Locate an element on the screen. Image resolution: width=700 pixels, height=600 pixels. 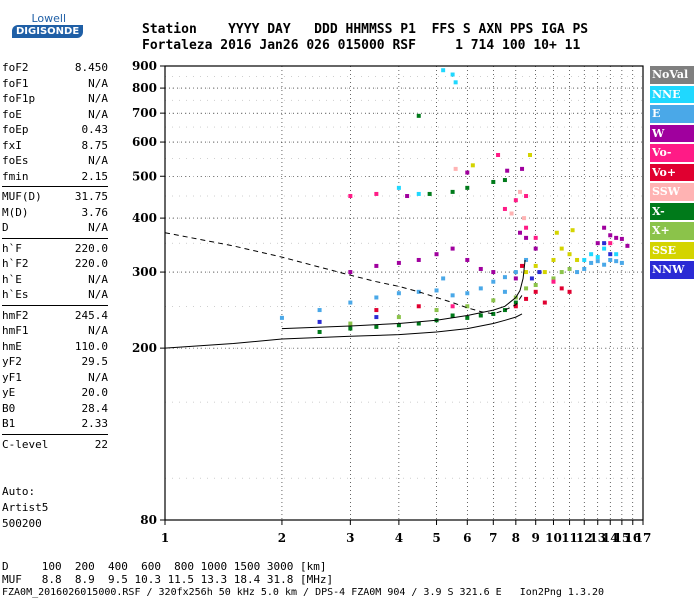
param-name: hmF1 is located at coordinates (15, 330).